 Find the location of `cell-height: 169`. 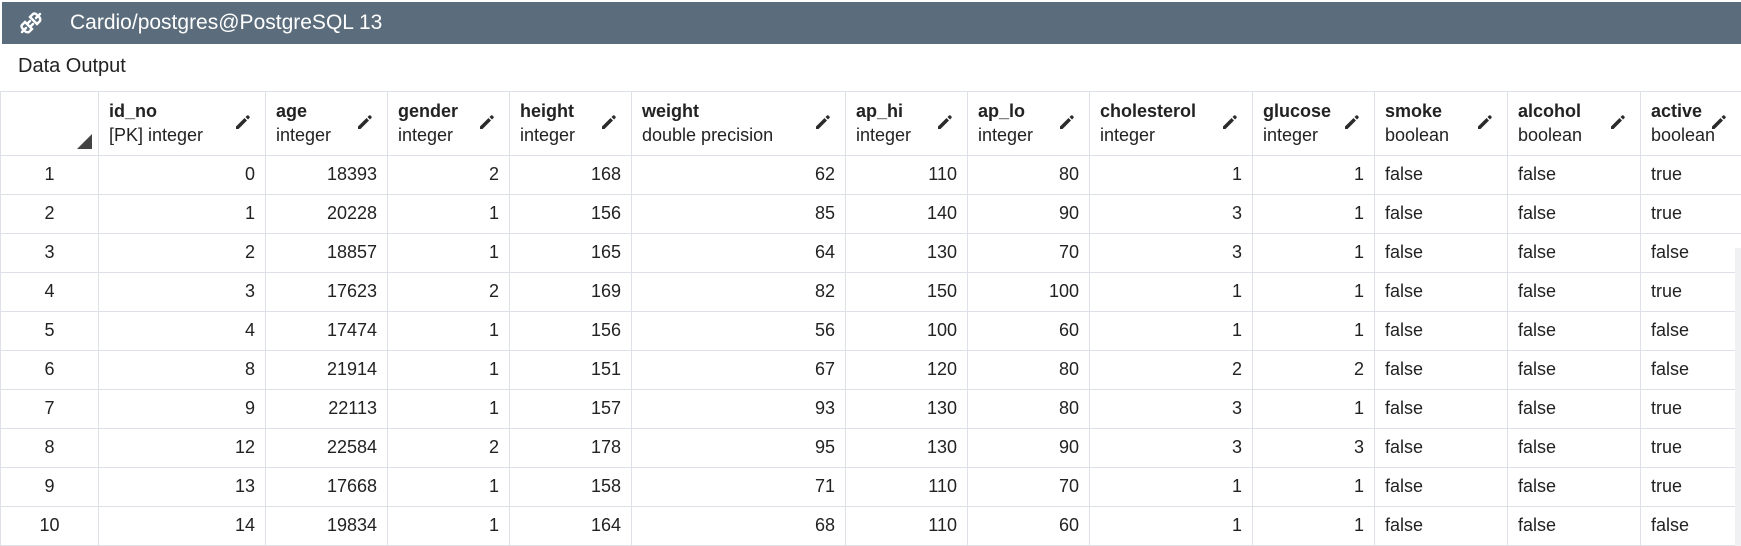

cell-height: 169 is located at coordinates (570, 292).